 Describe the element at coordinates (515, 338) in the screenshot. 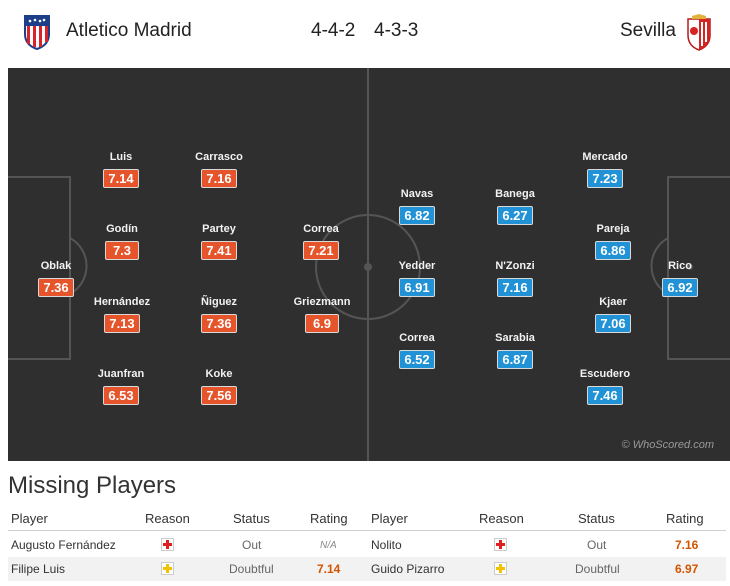

I see `player-name: Sarabia` at that location.